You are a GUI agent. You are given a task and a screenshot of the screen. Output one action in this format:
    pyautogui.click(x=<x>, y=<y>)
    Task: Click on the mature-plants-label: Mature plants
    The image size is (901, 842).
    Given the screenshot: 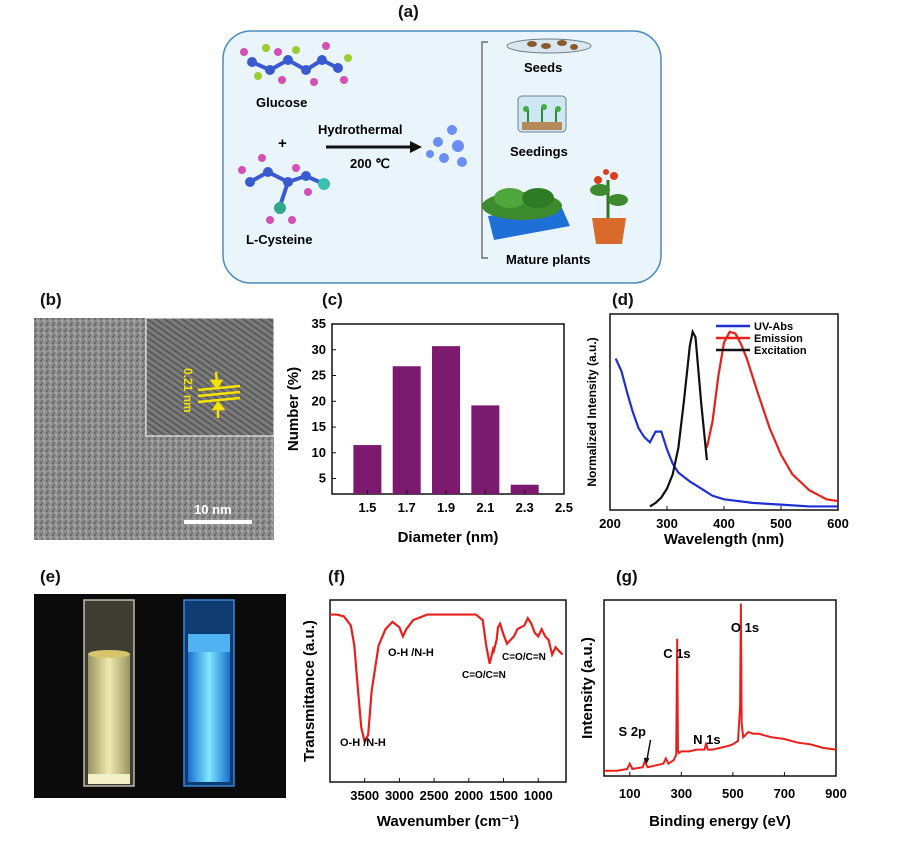 What is the action you would take?
    pyautogui.click(x=548, y=259)
    